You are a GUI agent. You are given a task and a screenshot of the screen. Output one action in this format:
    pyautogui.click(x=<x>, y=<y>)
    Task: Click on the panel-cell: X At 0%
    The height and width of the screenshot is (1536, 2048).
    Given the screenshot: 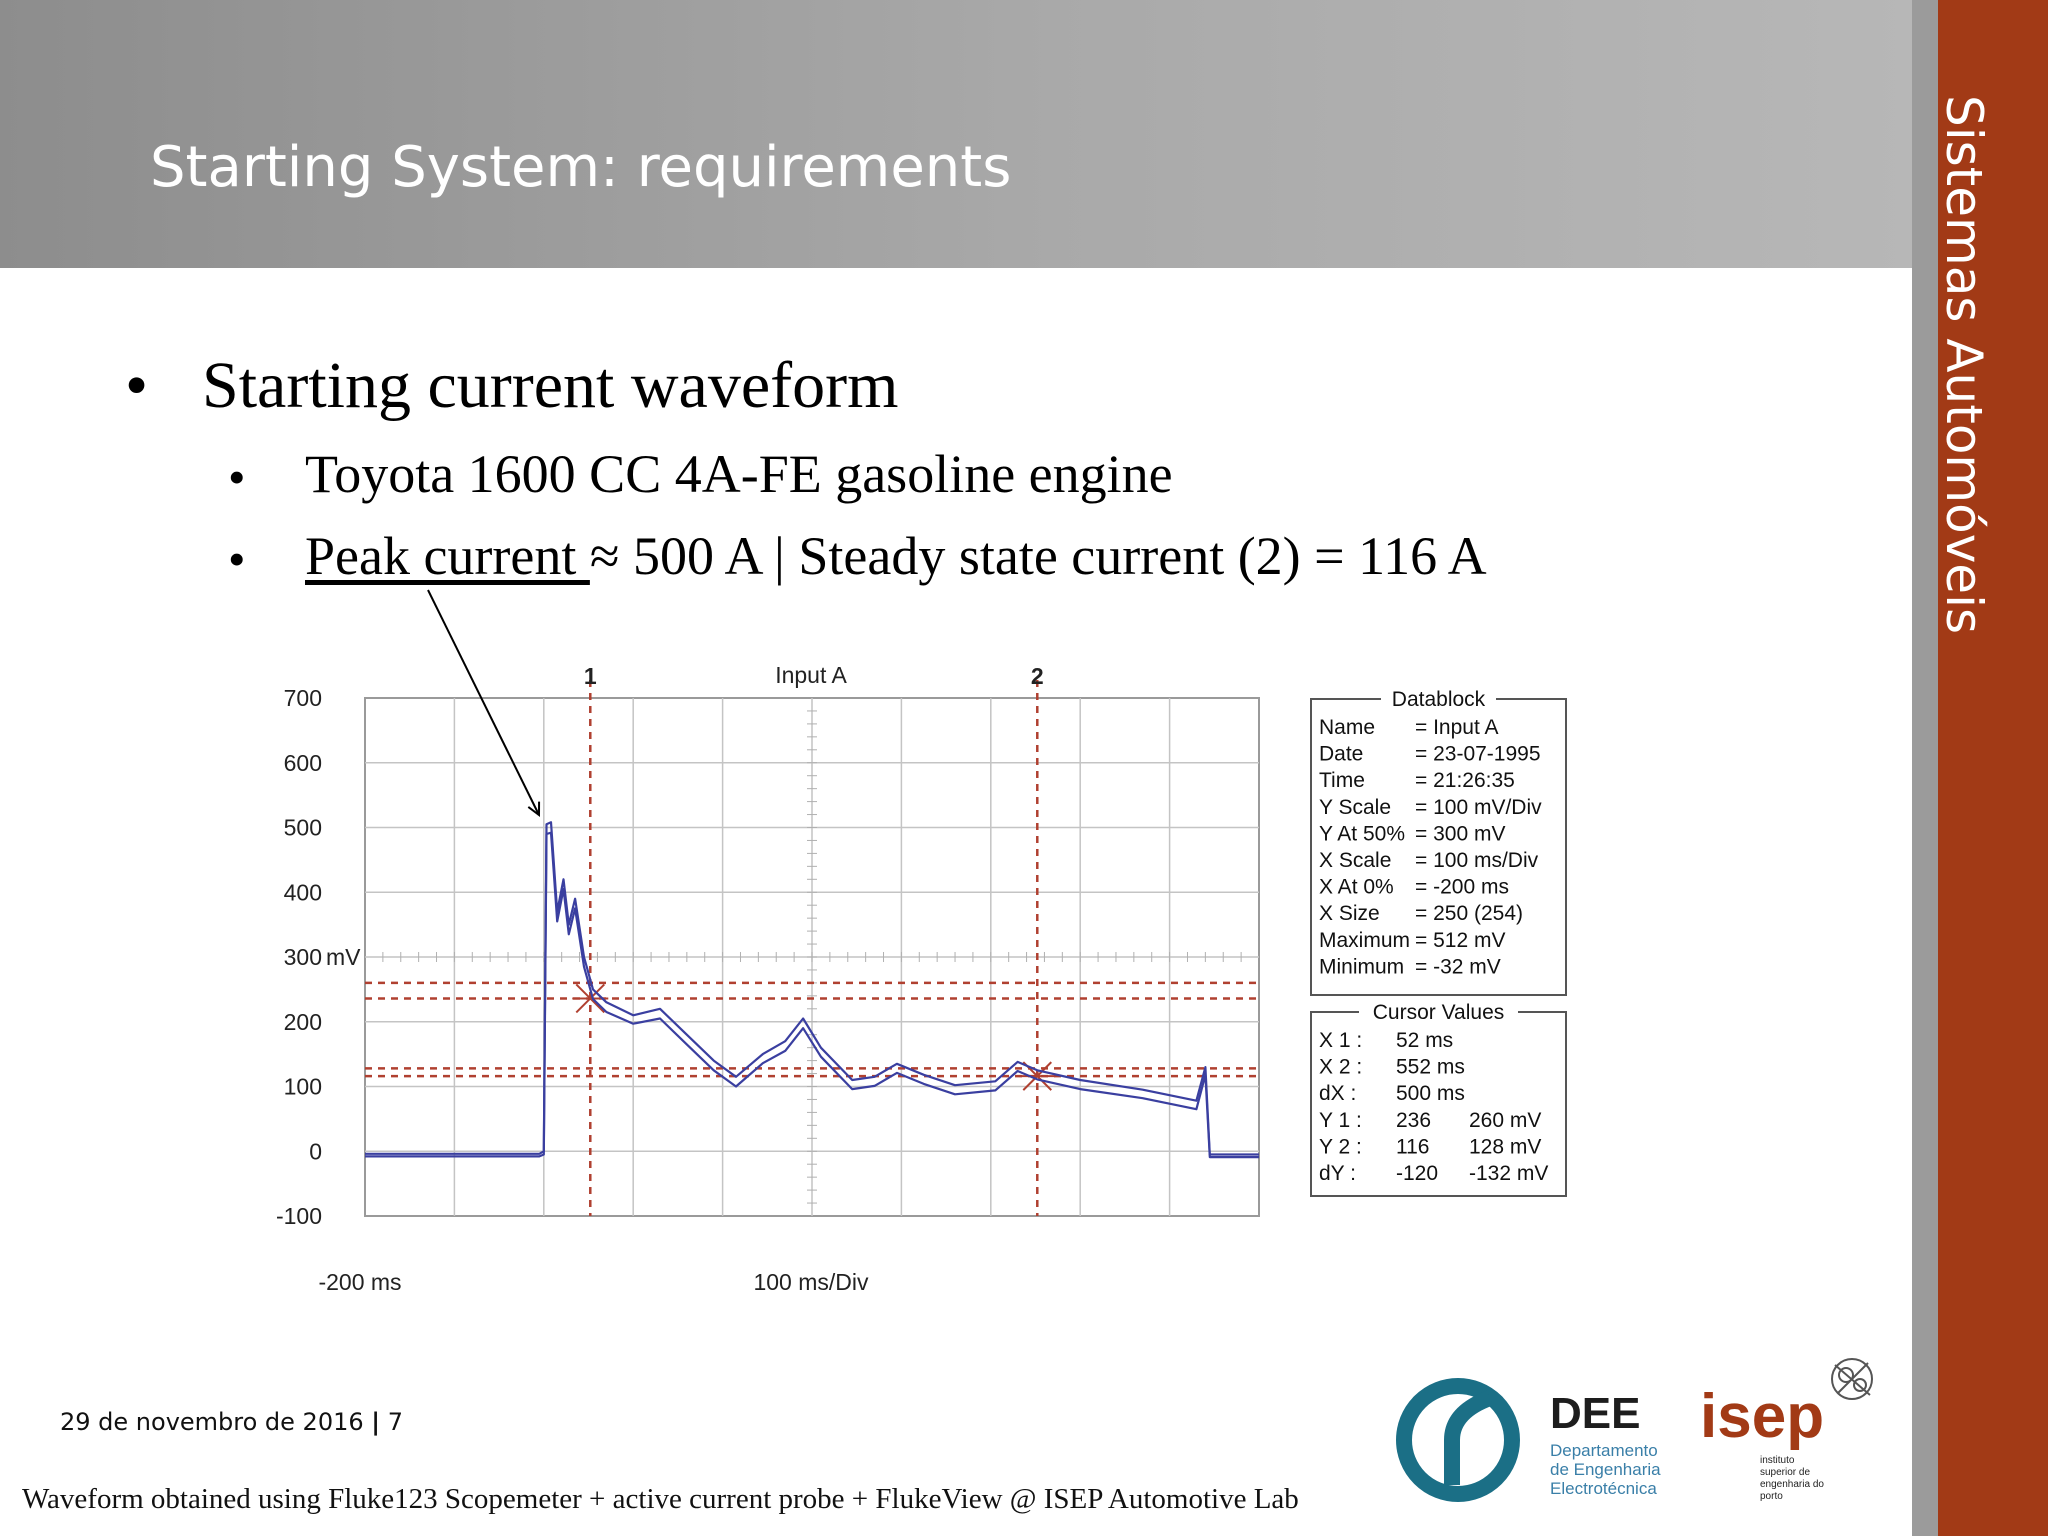 What is the action you would take?
    pyautogui.click(x=1356, y=887)
    